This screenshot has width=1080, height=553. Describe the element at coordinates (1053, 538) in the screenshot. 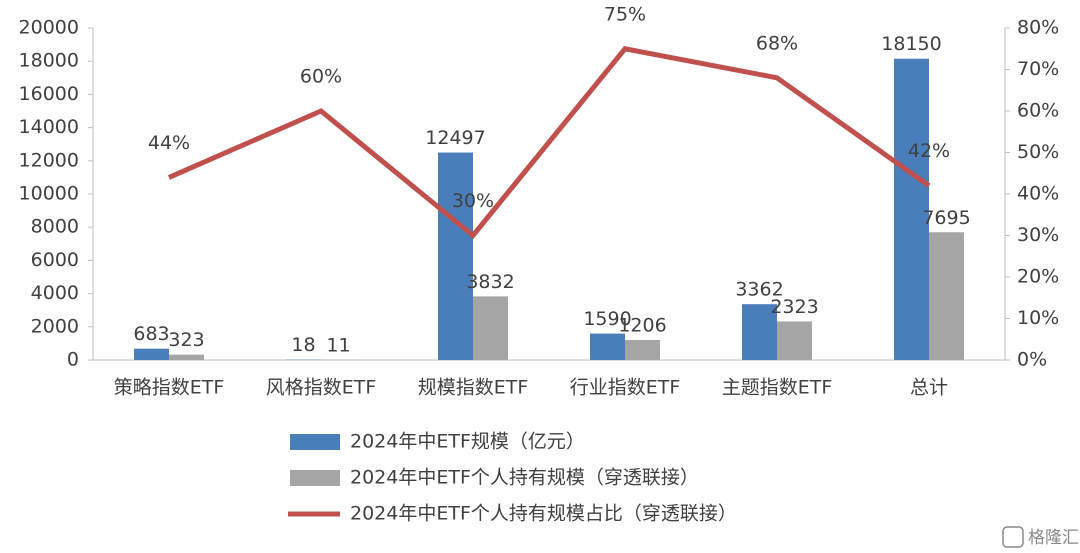

I see `watermark: 格隆汇` at that location.